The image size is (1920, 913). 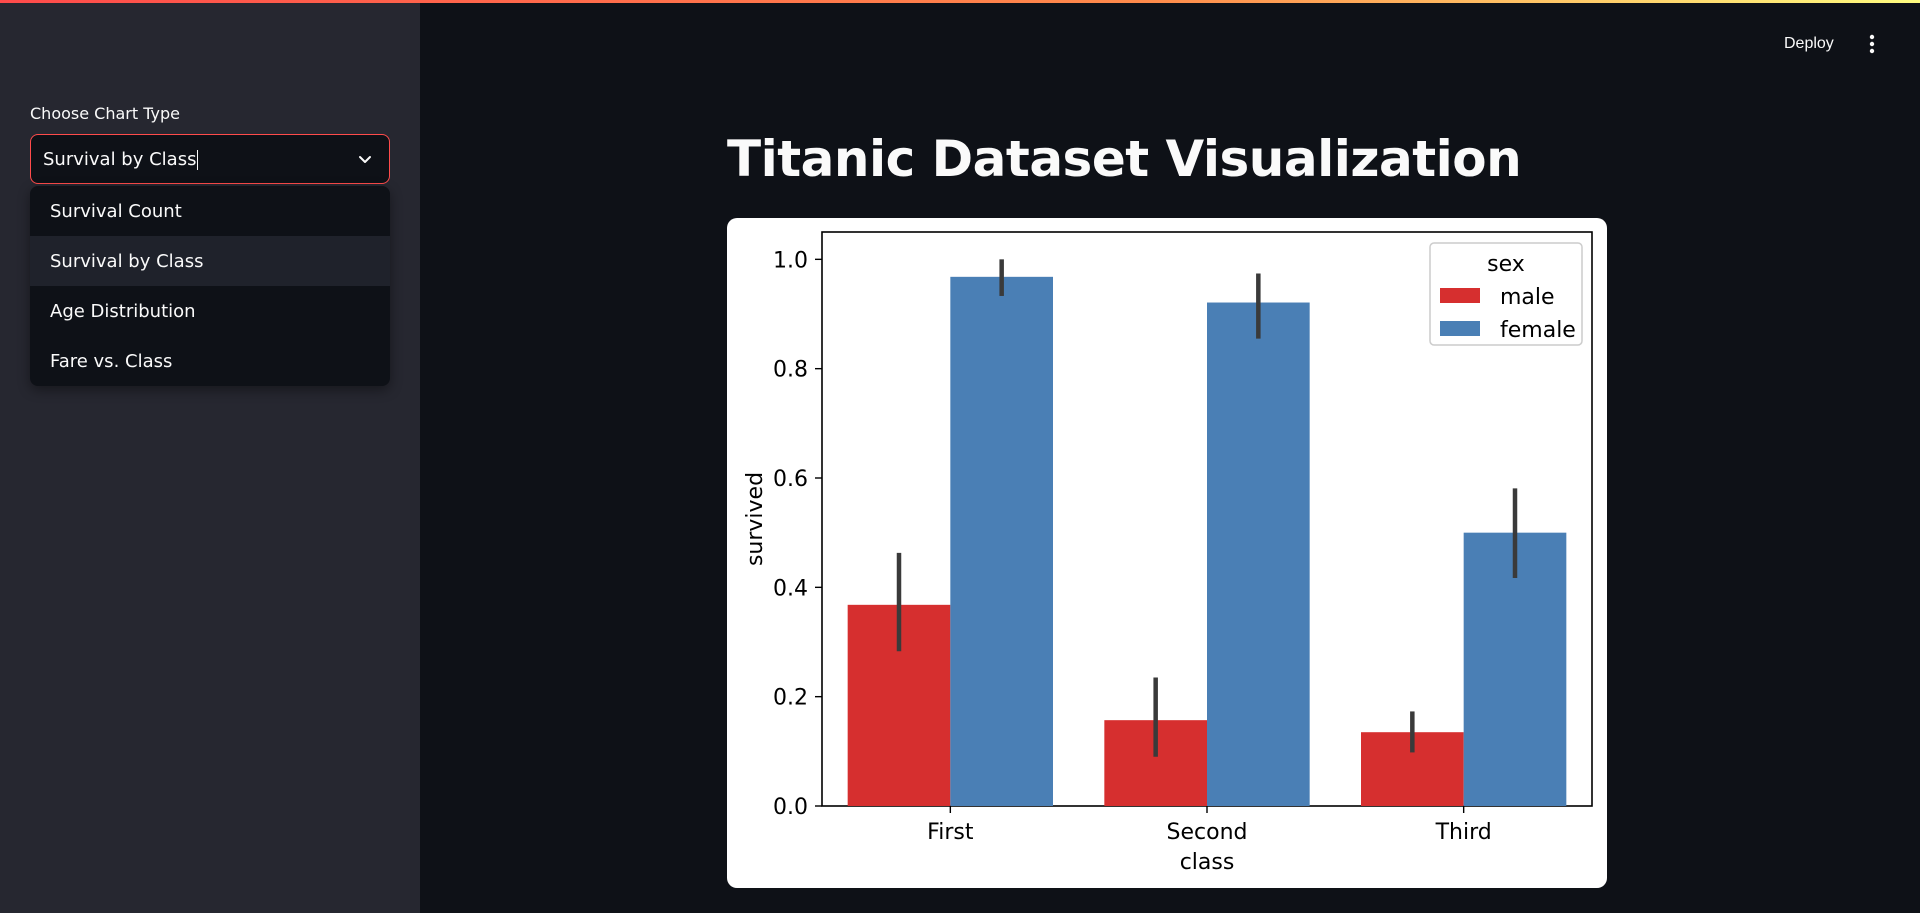 I want to click on legend-title: sex, so click(x=1506, y=264).